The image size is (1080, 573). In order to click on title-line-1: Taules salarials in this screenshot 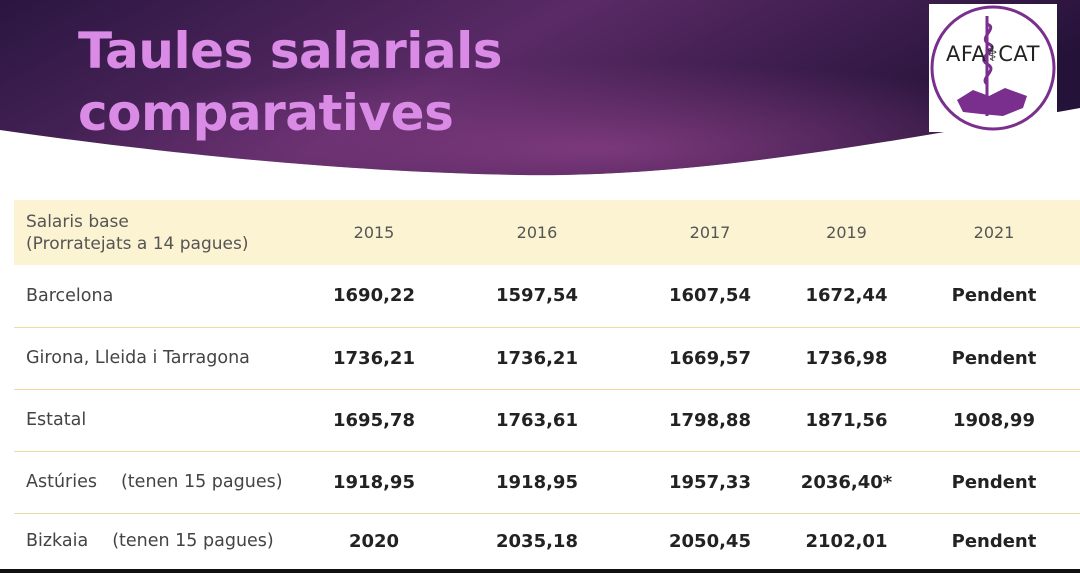, I will do `click(290, 51)`.